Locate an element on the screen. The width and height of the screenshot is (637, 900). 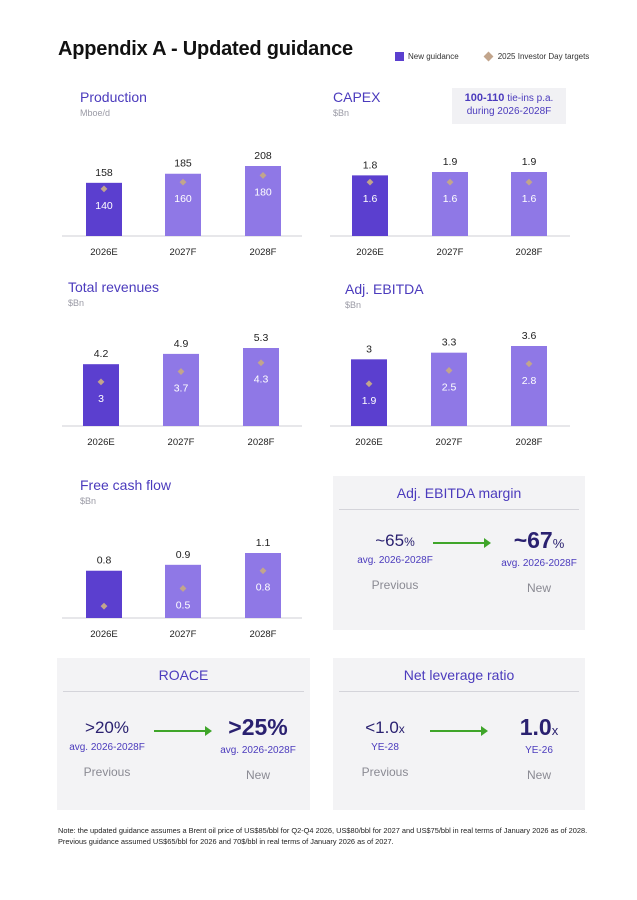
ebitda-margin-previous-value: ~65 is located at coordinates (390, 540).